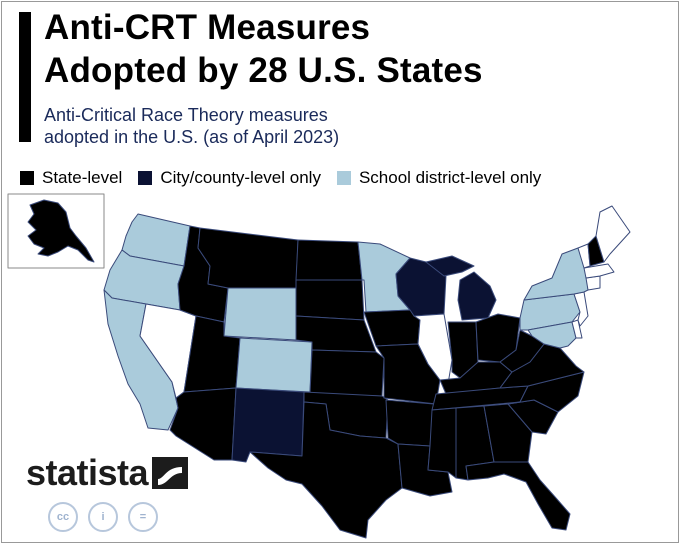 Image resolution: width=680 pixels, height=544 pixels. Describe the element at coordinates (329, 260) in the screenshot. I see `state-ND` at that location.